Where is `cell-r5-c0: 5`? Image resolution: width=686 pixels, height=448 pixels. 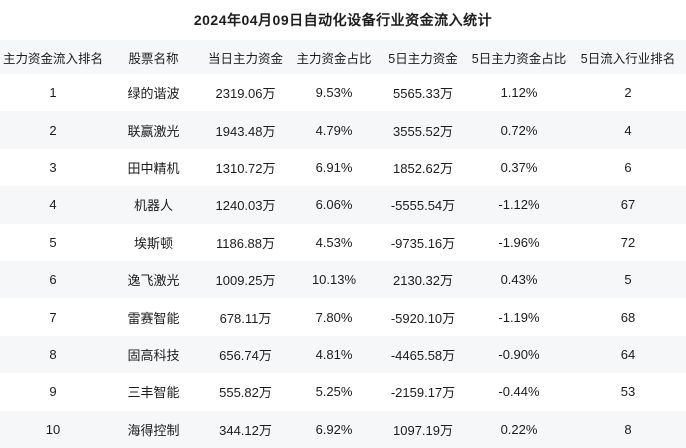 cell-r5-c0: 5 is located at coordinates (53, 242).